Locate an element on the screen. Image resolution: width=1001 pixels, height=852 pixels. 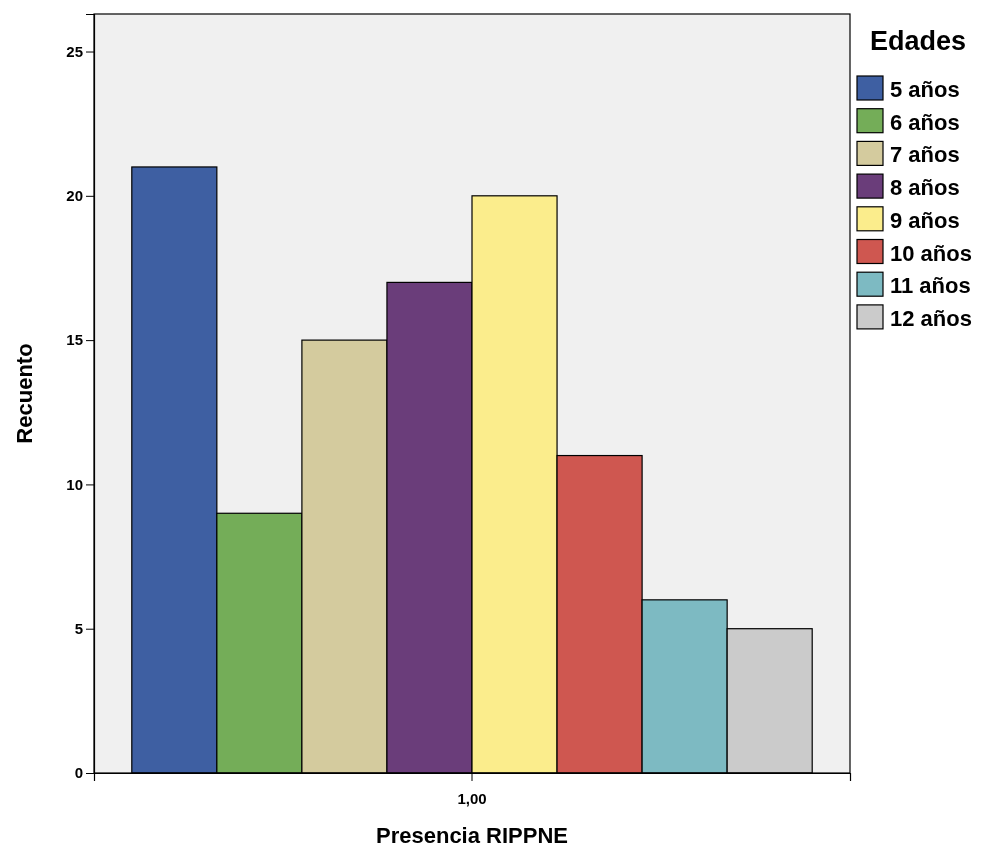
legend-title: Edades is located at coordinates (918, 41).